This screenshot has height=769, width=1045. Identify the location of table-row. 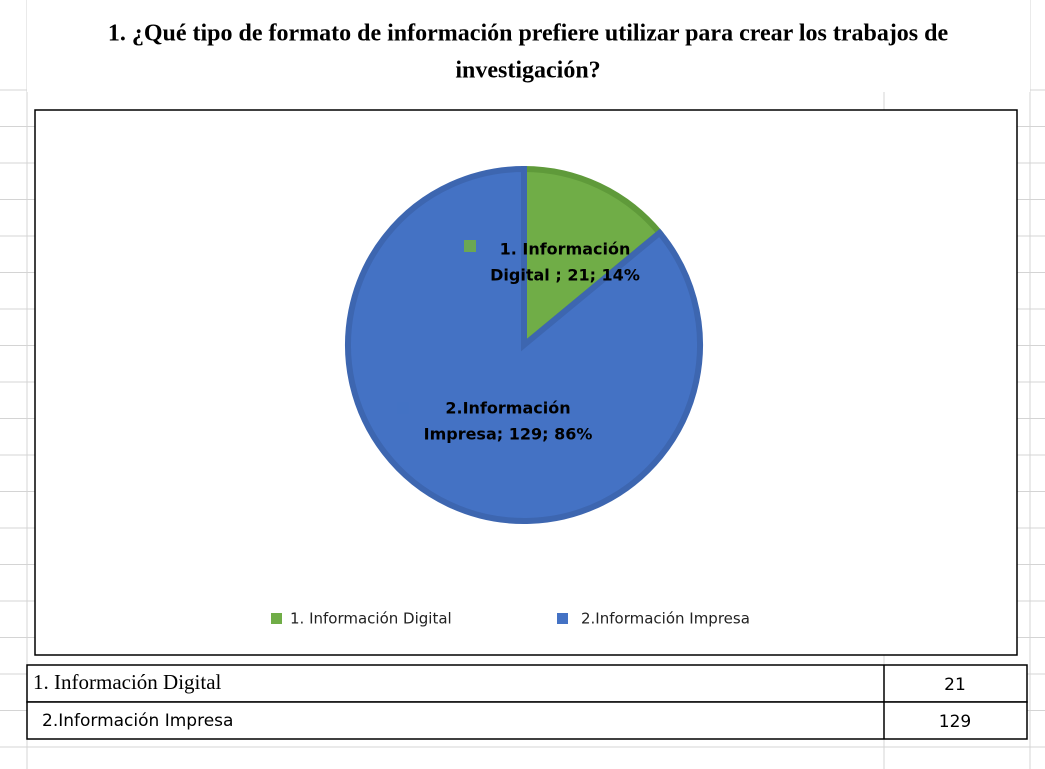
(527, 720).